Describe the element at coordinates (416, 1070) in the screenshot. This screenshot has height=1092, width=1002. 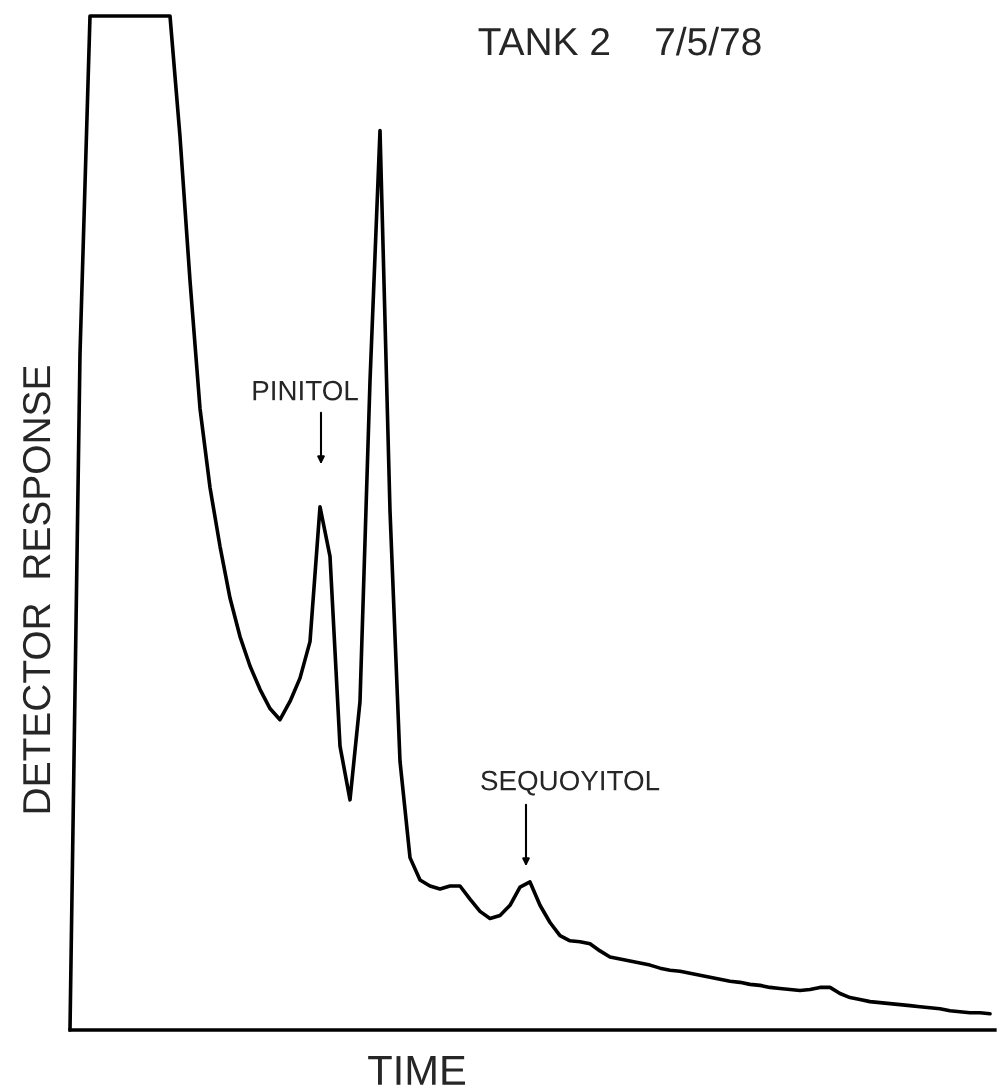
I see `x-axis-title: TIME` at that location.